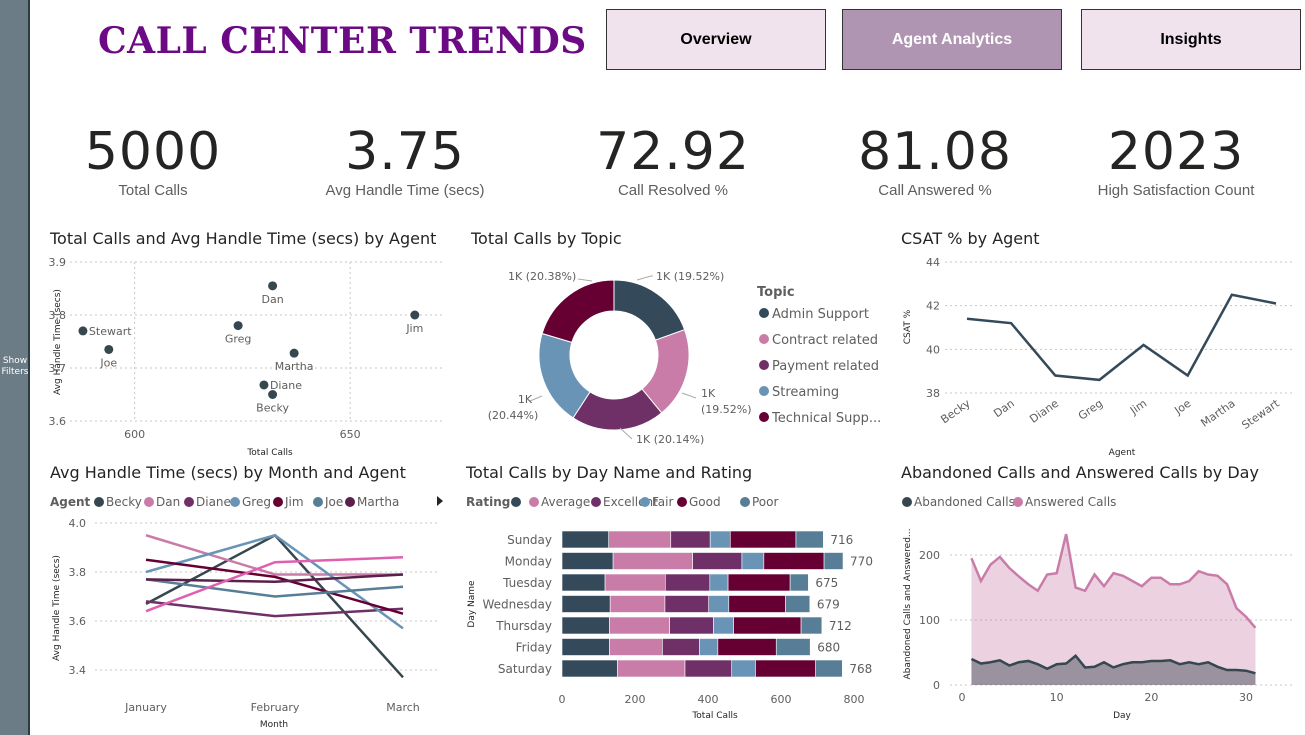  Describe the element at coordinates (350, 434) in the screenshot. I see `scatter-x-tick: 650` at that location.